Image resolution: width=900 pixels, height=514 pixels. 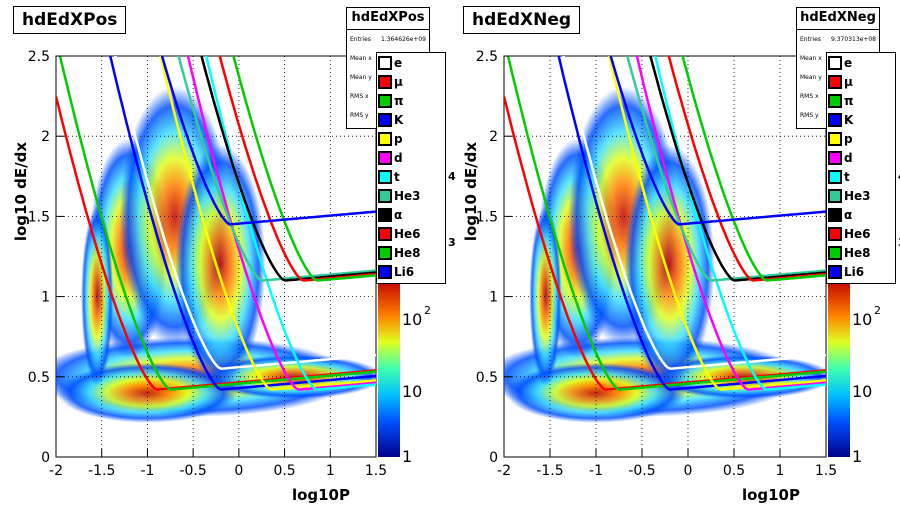 What do you see at coordinates (848, 214) in the screenshot?
I see `legend-label: α` at bounding box center [848, 214].